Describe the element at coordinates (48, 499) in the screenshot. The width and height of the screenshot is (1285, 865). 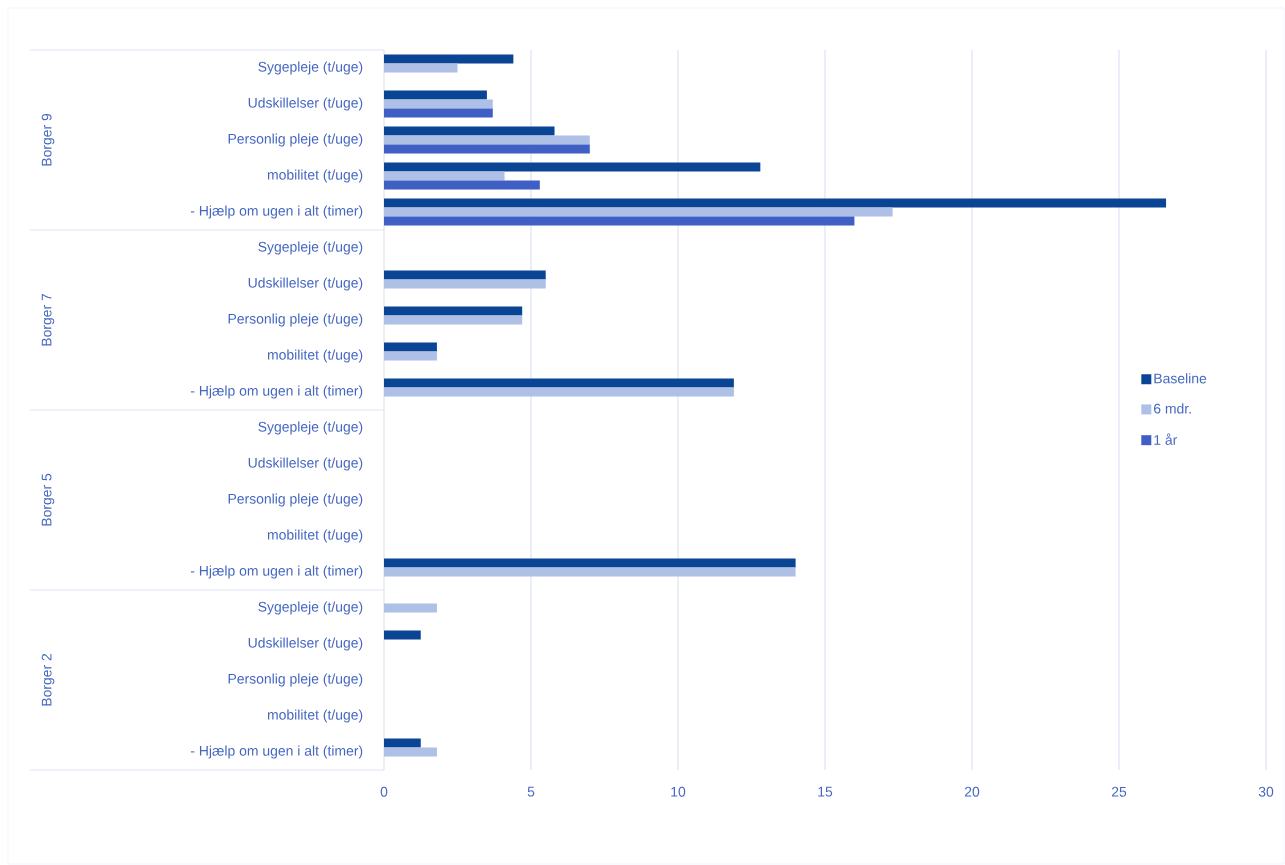
I see `text: Borger 5` at that location.